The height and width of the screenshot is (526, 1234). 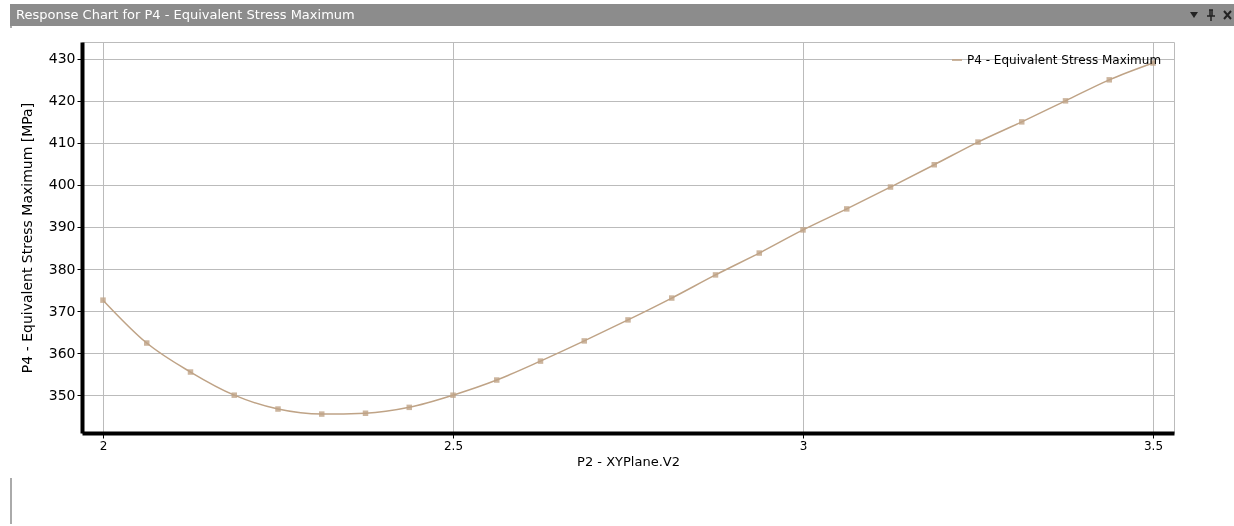 What do you see at coordinates (803, 445) in the screenshot?
I see `x-tick-label: 3` at bounding box center [803, 445].